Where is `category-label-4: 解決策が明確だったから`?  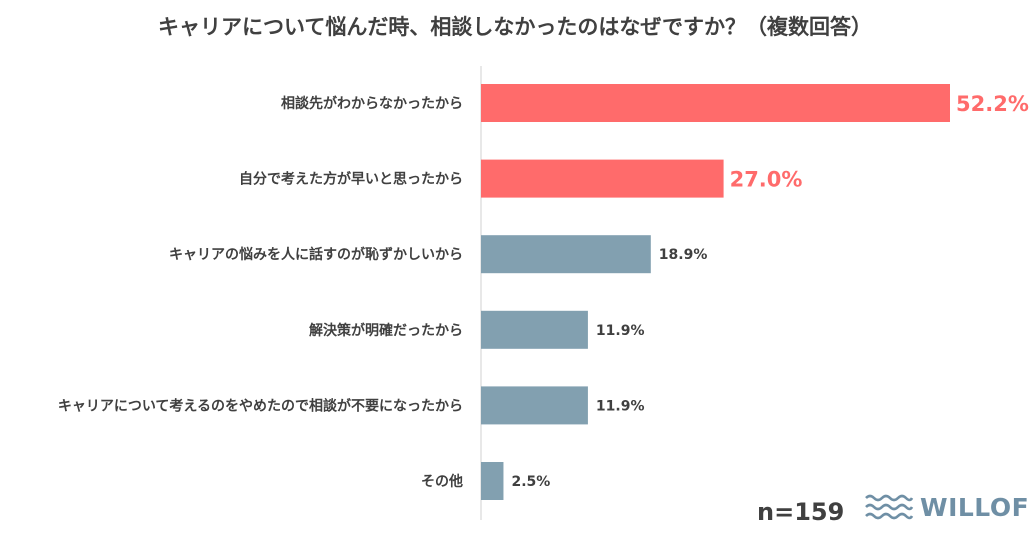 category-label-4: 解決策が明確だったから is located at coordinates (386, 330).